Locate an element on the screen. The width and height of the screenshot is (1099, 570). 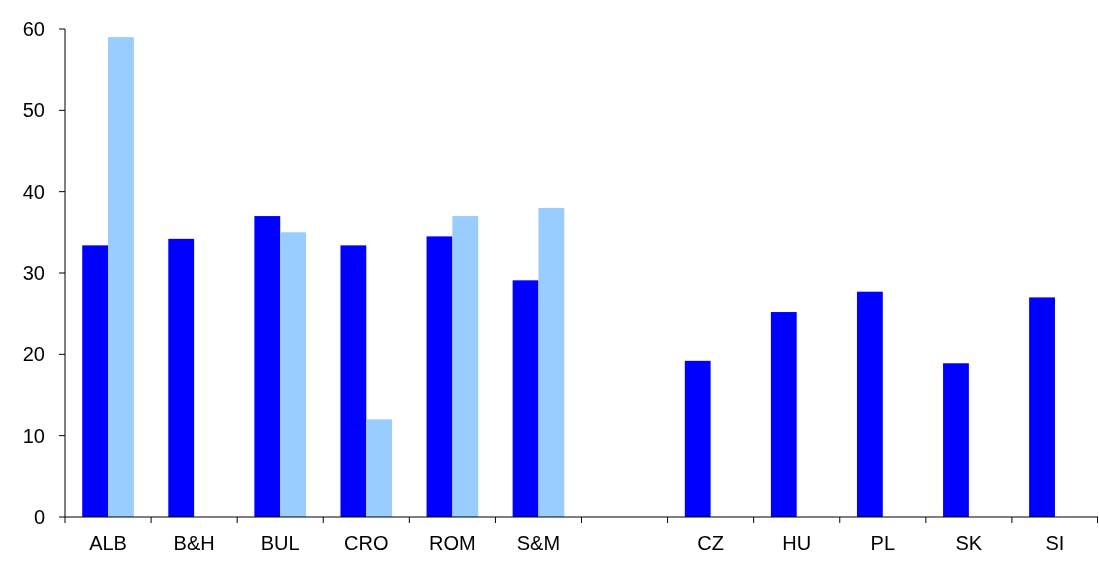
y-tick-label: 10 is located at coordinates (33, 435).